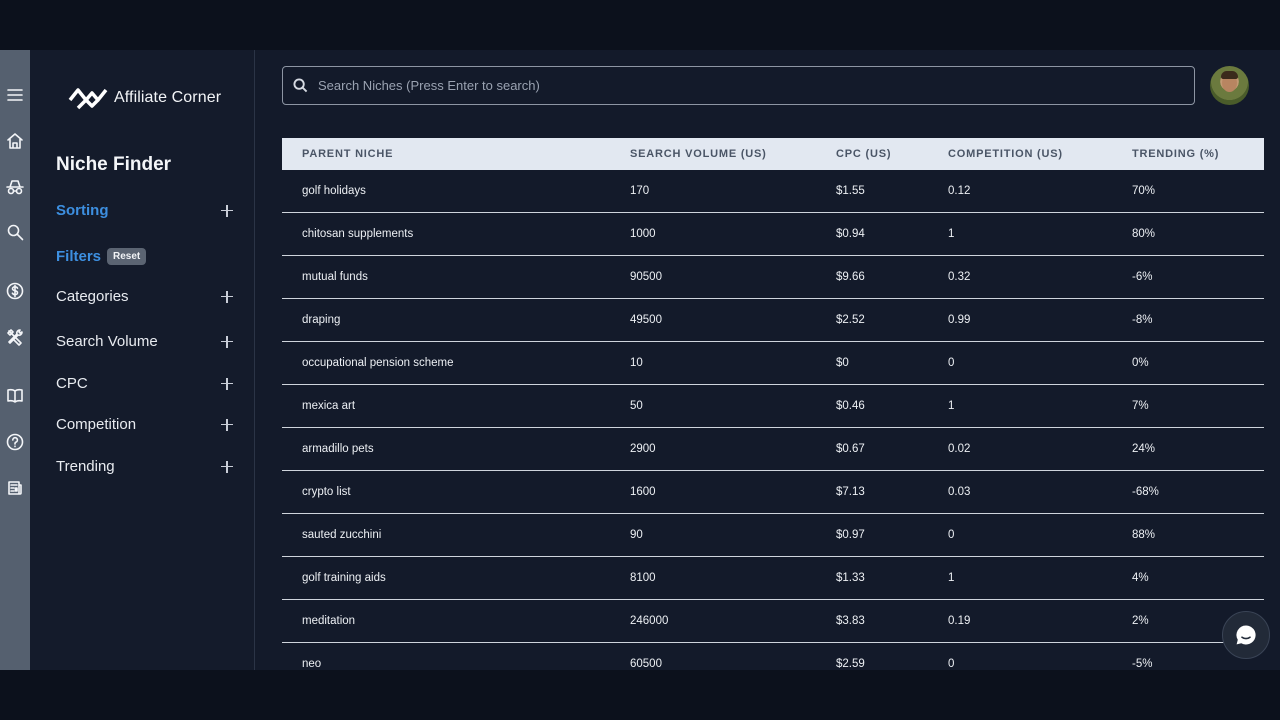 The height and width of the screenshot is (720, 1280). I want to click on filter-trending: Trending, so click(145, 466).